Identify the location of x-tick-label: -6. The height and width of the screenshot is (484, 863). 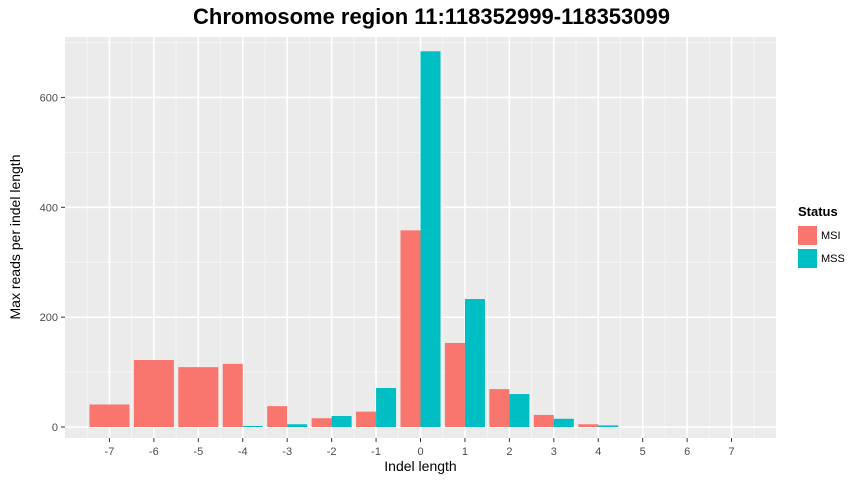
(154, 452).